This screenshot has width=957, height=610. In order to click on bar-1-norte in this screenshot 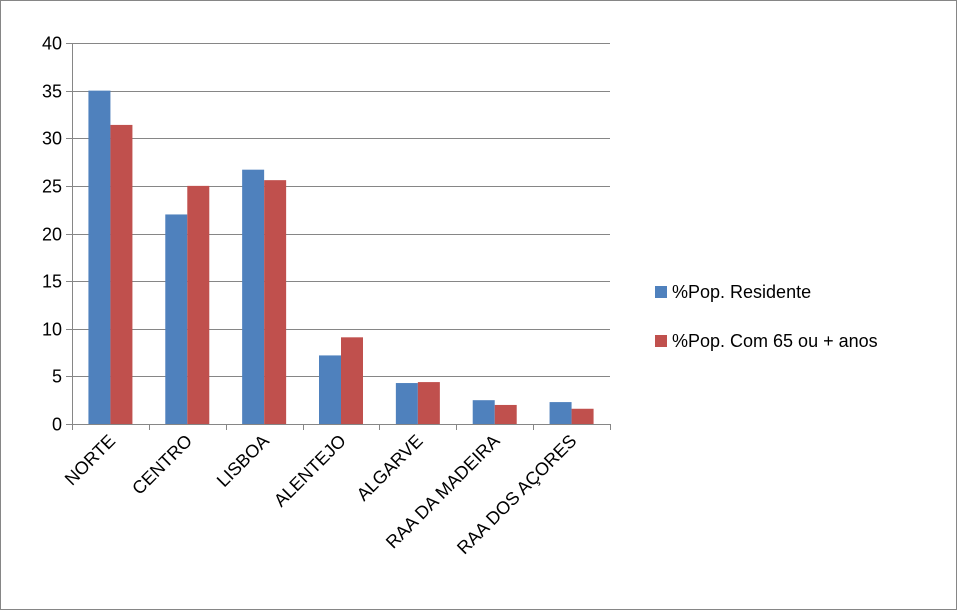, I will do `click(99, 257)`.